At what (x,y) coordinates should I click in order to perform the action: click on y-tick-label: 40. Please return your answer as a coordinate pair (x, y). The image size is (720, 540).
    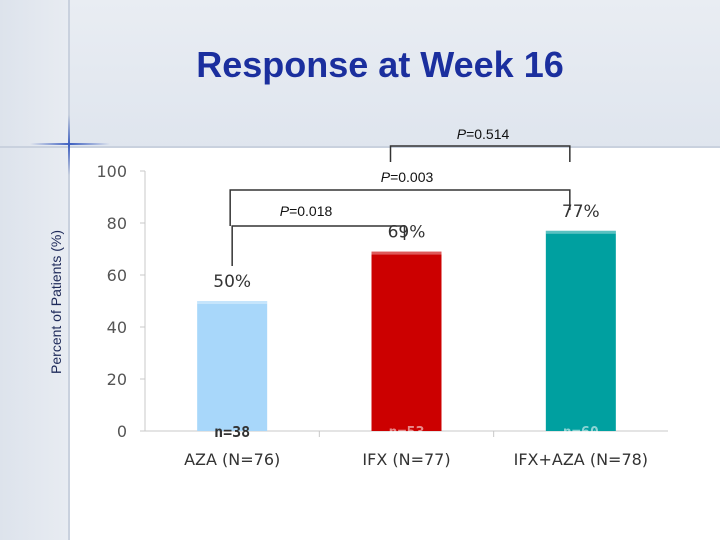
    Looking at the image, I should click on (117, 327).